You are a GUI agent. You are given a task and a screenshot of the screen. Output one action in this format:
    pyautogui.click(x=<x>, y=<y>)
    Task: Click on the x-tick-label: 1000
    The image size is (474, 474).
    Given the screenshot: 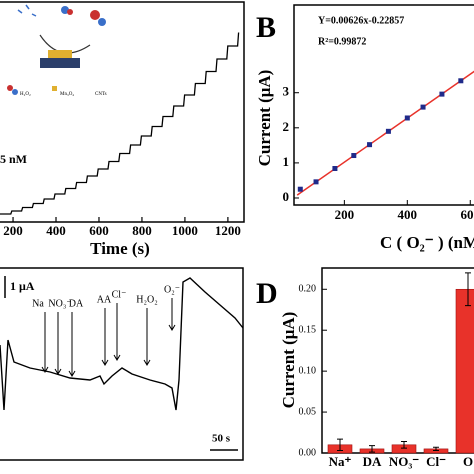 What is the action you would take?
    pyautogui.click(x=185, y=230)
    